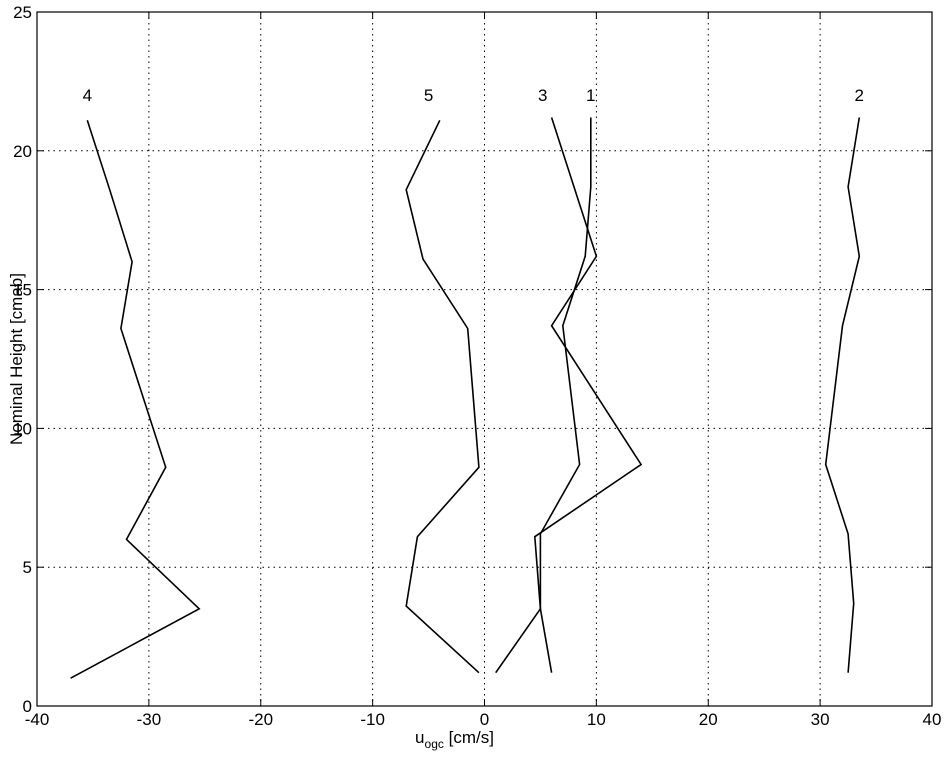 This screenshot has width=948, height=759. What do you see at coordinates (149, 719) in the screenshot?
I see `x-tick-label: -30` at bounding box center [149, 719].